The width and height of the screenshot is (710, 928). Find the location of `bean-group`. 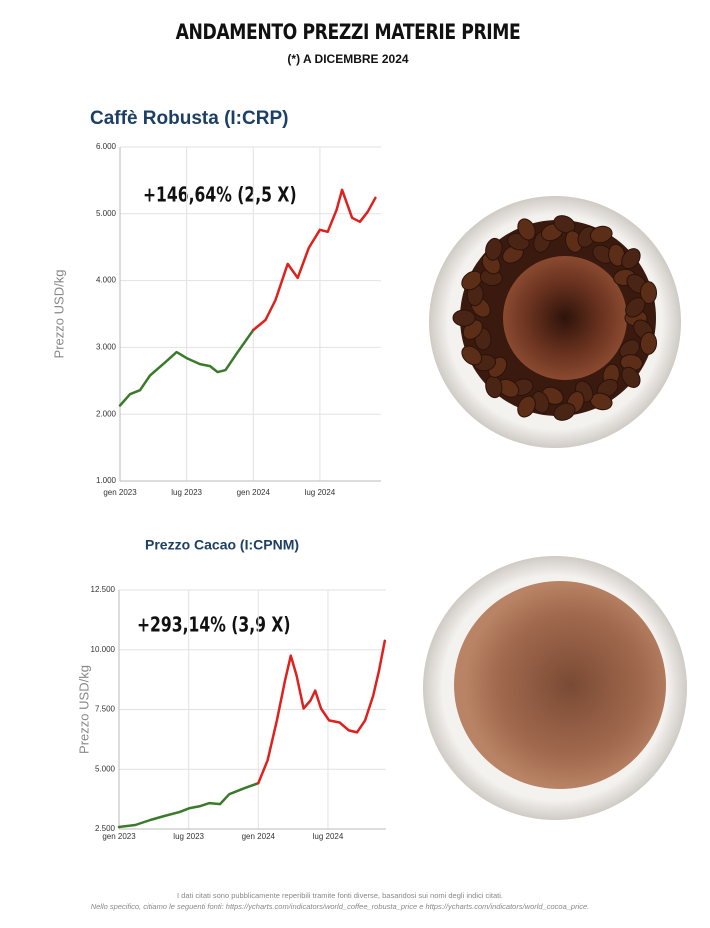

bean-group is located at coordinates (555, 318).